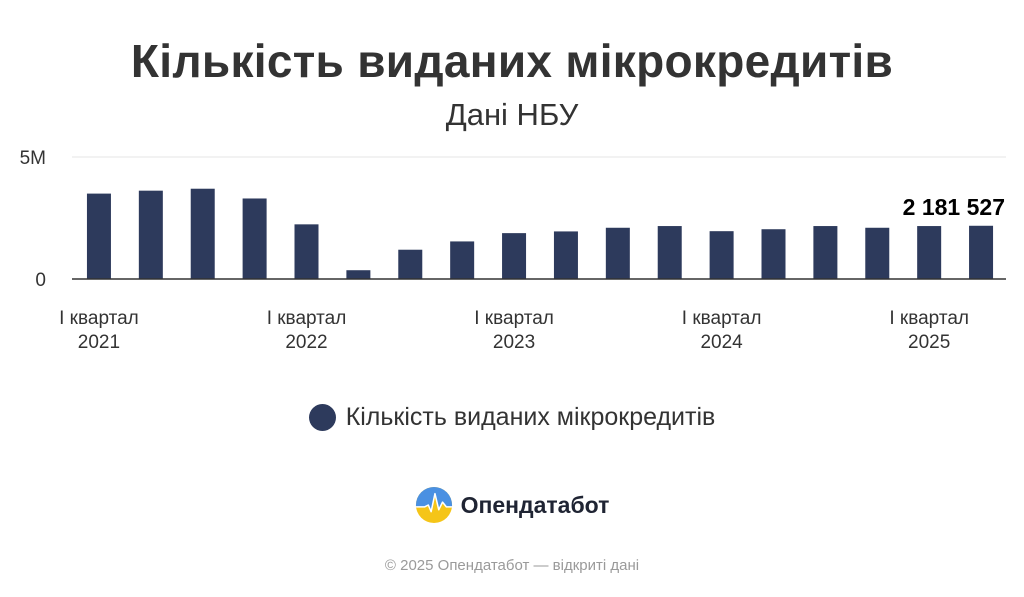 Image resolution: width=1024 pixels, height=597 pixels. I want to click on data-label: 2 181 527, so click(954, 207).